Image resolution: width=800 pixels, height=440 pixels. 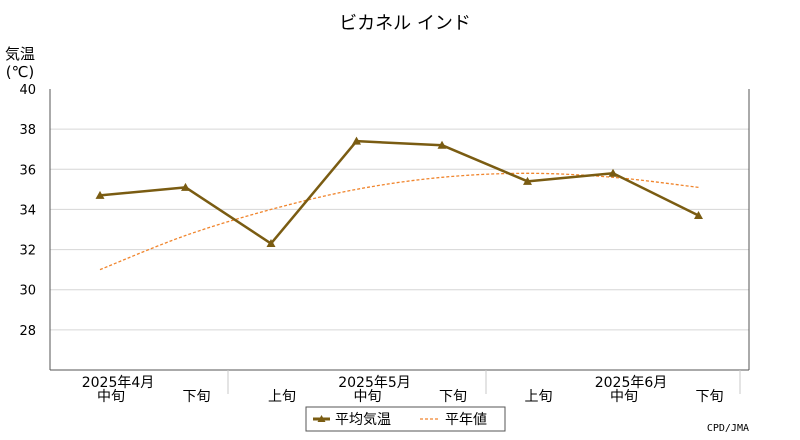 What do you see at coordinates (631, 383) in the screenshot?
I see `x-month-label: 2025年6月` at bounding box center [631, 383].